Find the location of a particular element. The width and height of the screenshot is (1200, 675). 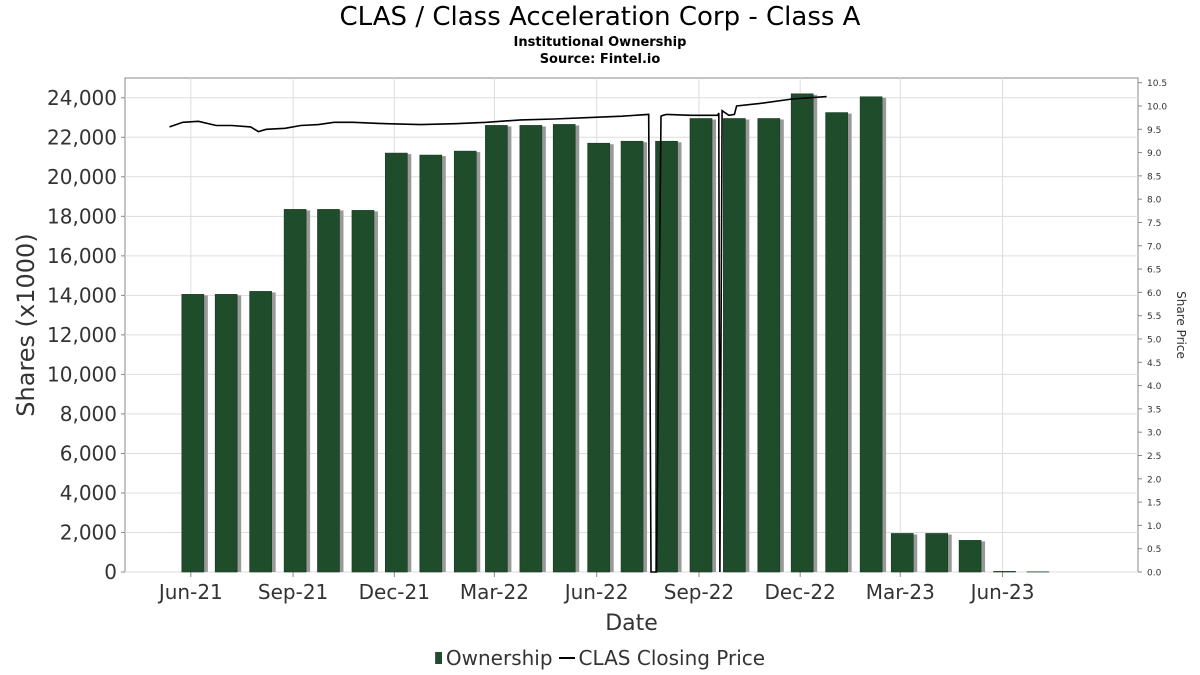

y2-tick-label: 4.5 is located at coordinates (1154, 364).